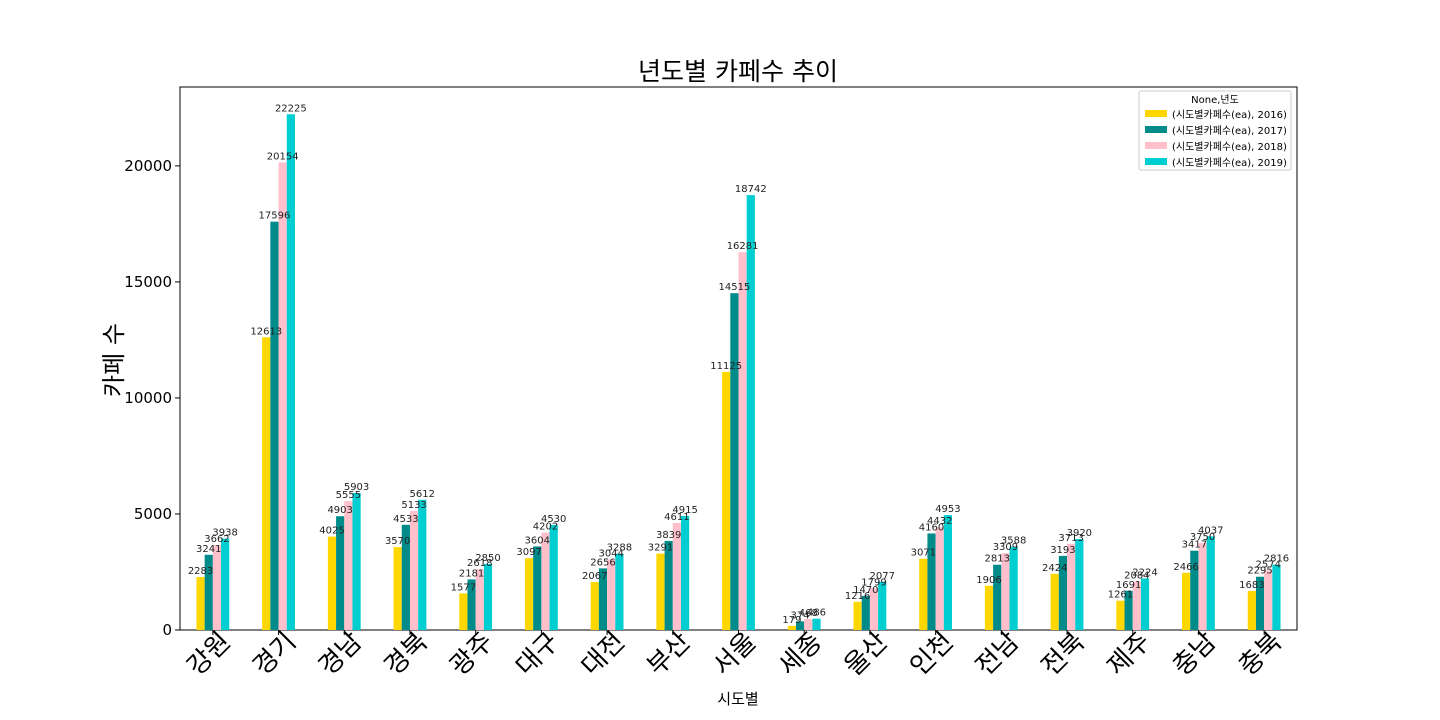 The image size is (1440, 720). I want to click on x-tick-label: 전북, so click(1063, 654).